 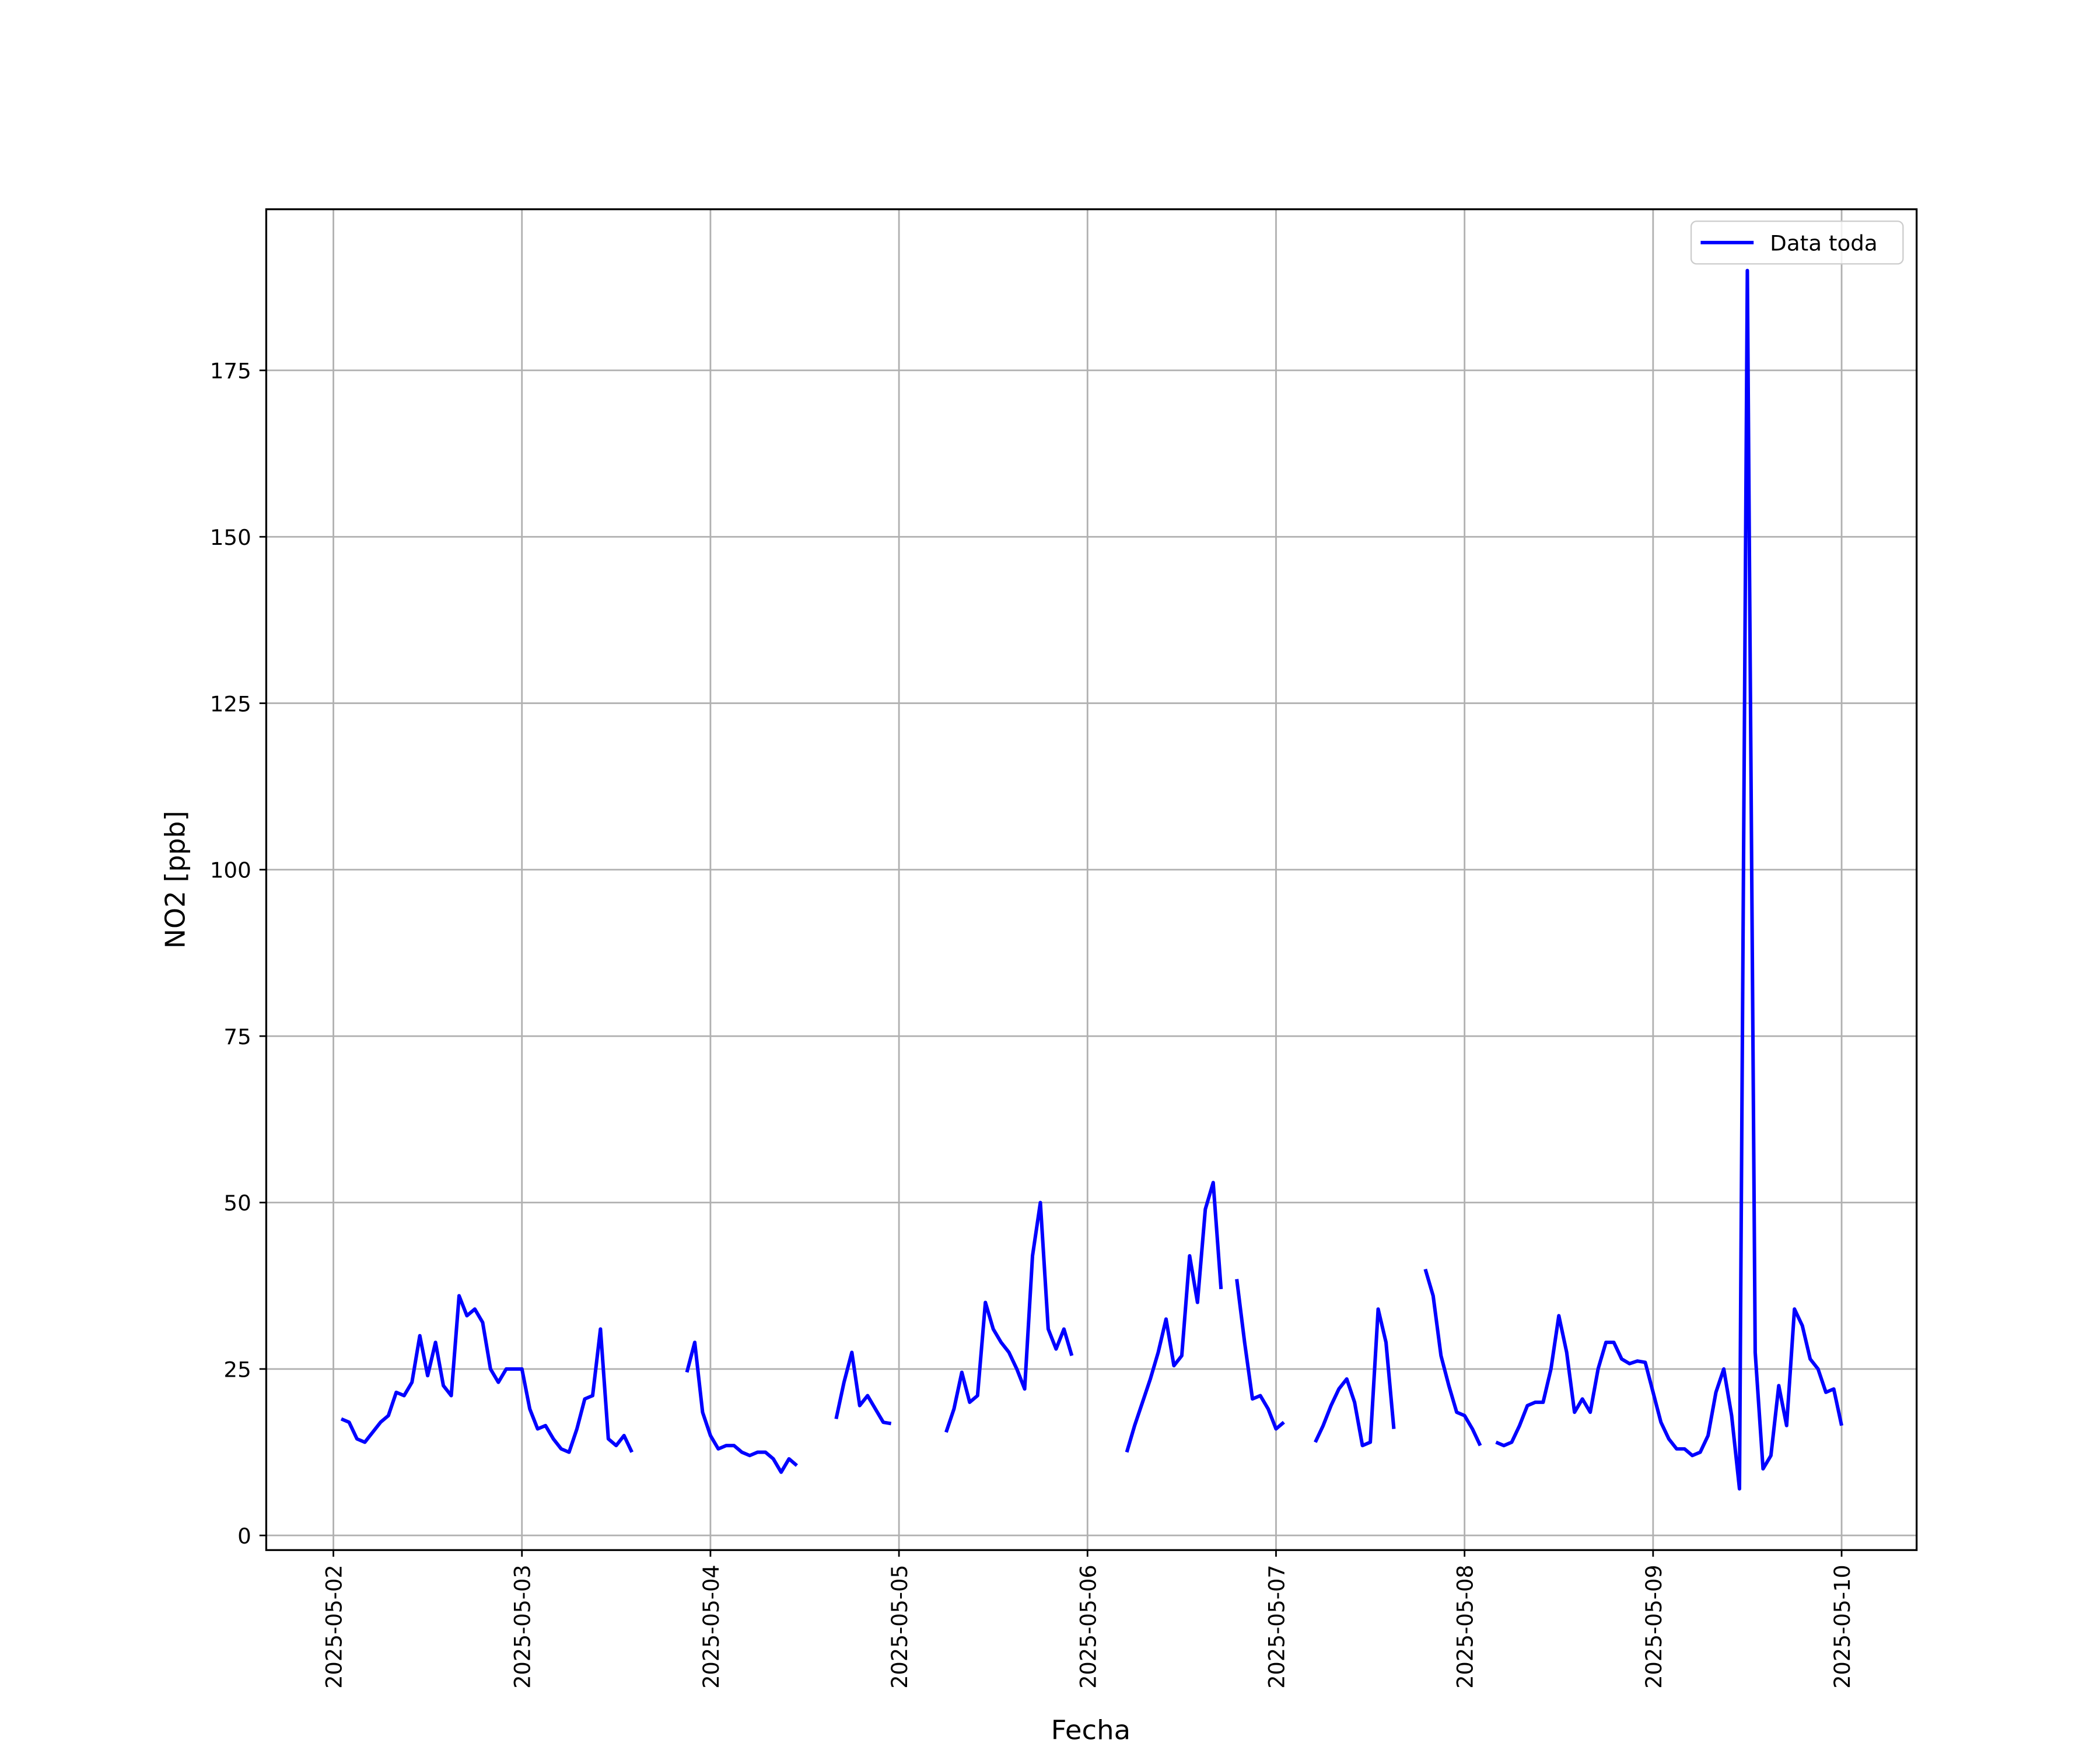 I want to click on x-tick-label: 2025-05-04, so click(x=711, y=1626).